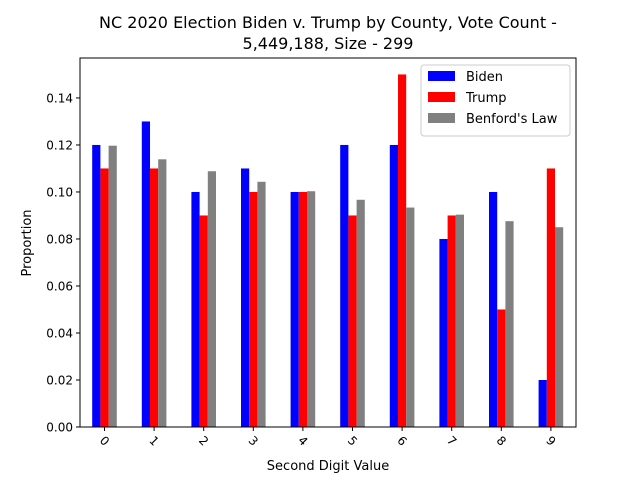  What do you see at coordinates (59, 98) in the screenshot?
I see `y-tick-label: 0.14` at bounding box center [59, 98].